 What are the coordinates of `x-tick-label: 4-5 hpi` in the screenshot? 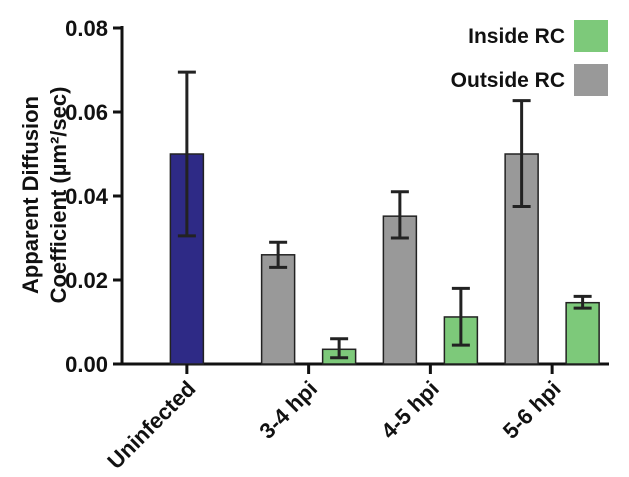 It's located at (410, 410).